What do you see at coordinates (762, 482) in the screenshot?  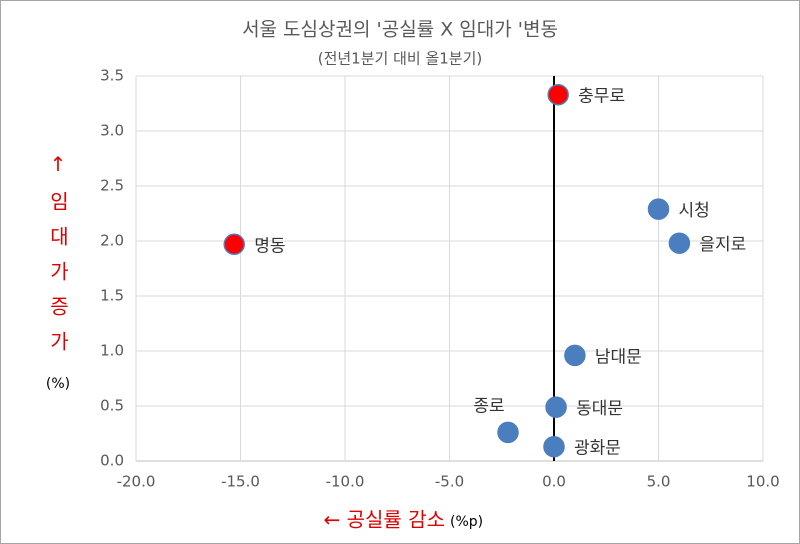 I see `x-tick-label: 10.0` at bounding box center [762, 482].